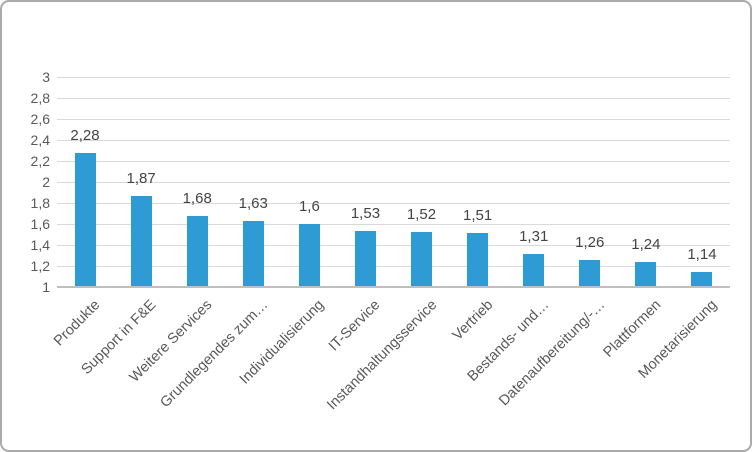  I want to click on data-label: 1,51, so click(478, 216).